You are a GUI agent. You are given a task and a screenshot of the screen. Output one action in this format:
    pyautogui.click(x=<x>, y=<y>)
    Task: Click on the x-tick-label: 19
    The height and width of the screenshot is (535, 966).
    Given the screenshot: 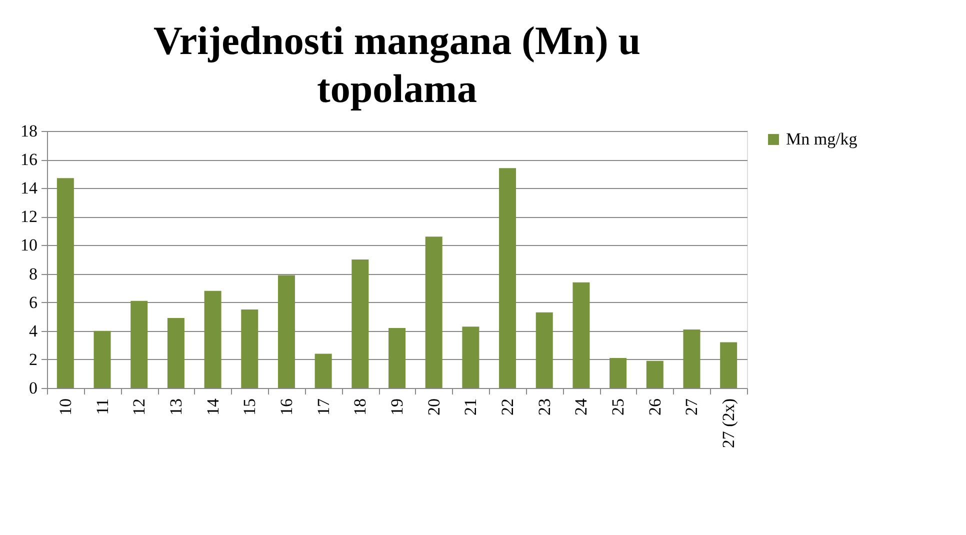 What is the action you would take?
    pyautogui.click(x=397, y=407)
    